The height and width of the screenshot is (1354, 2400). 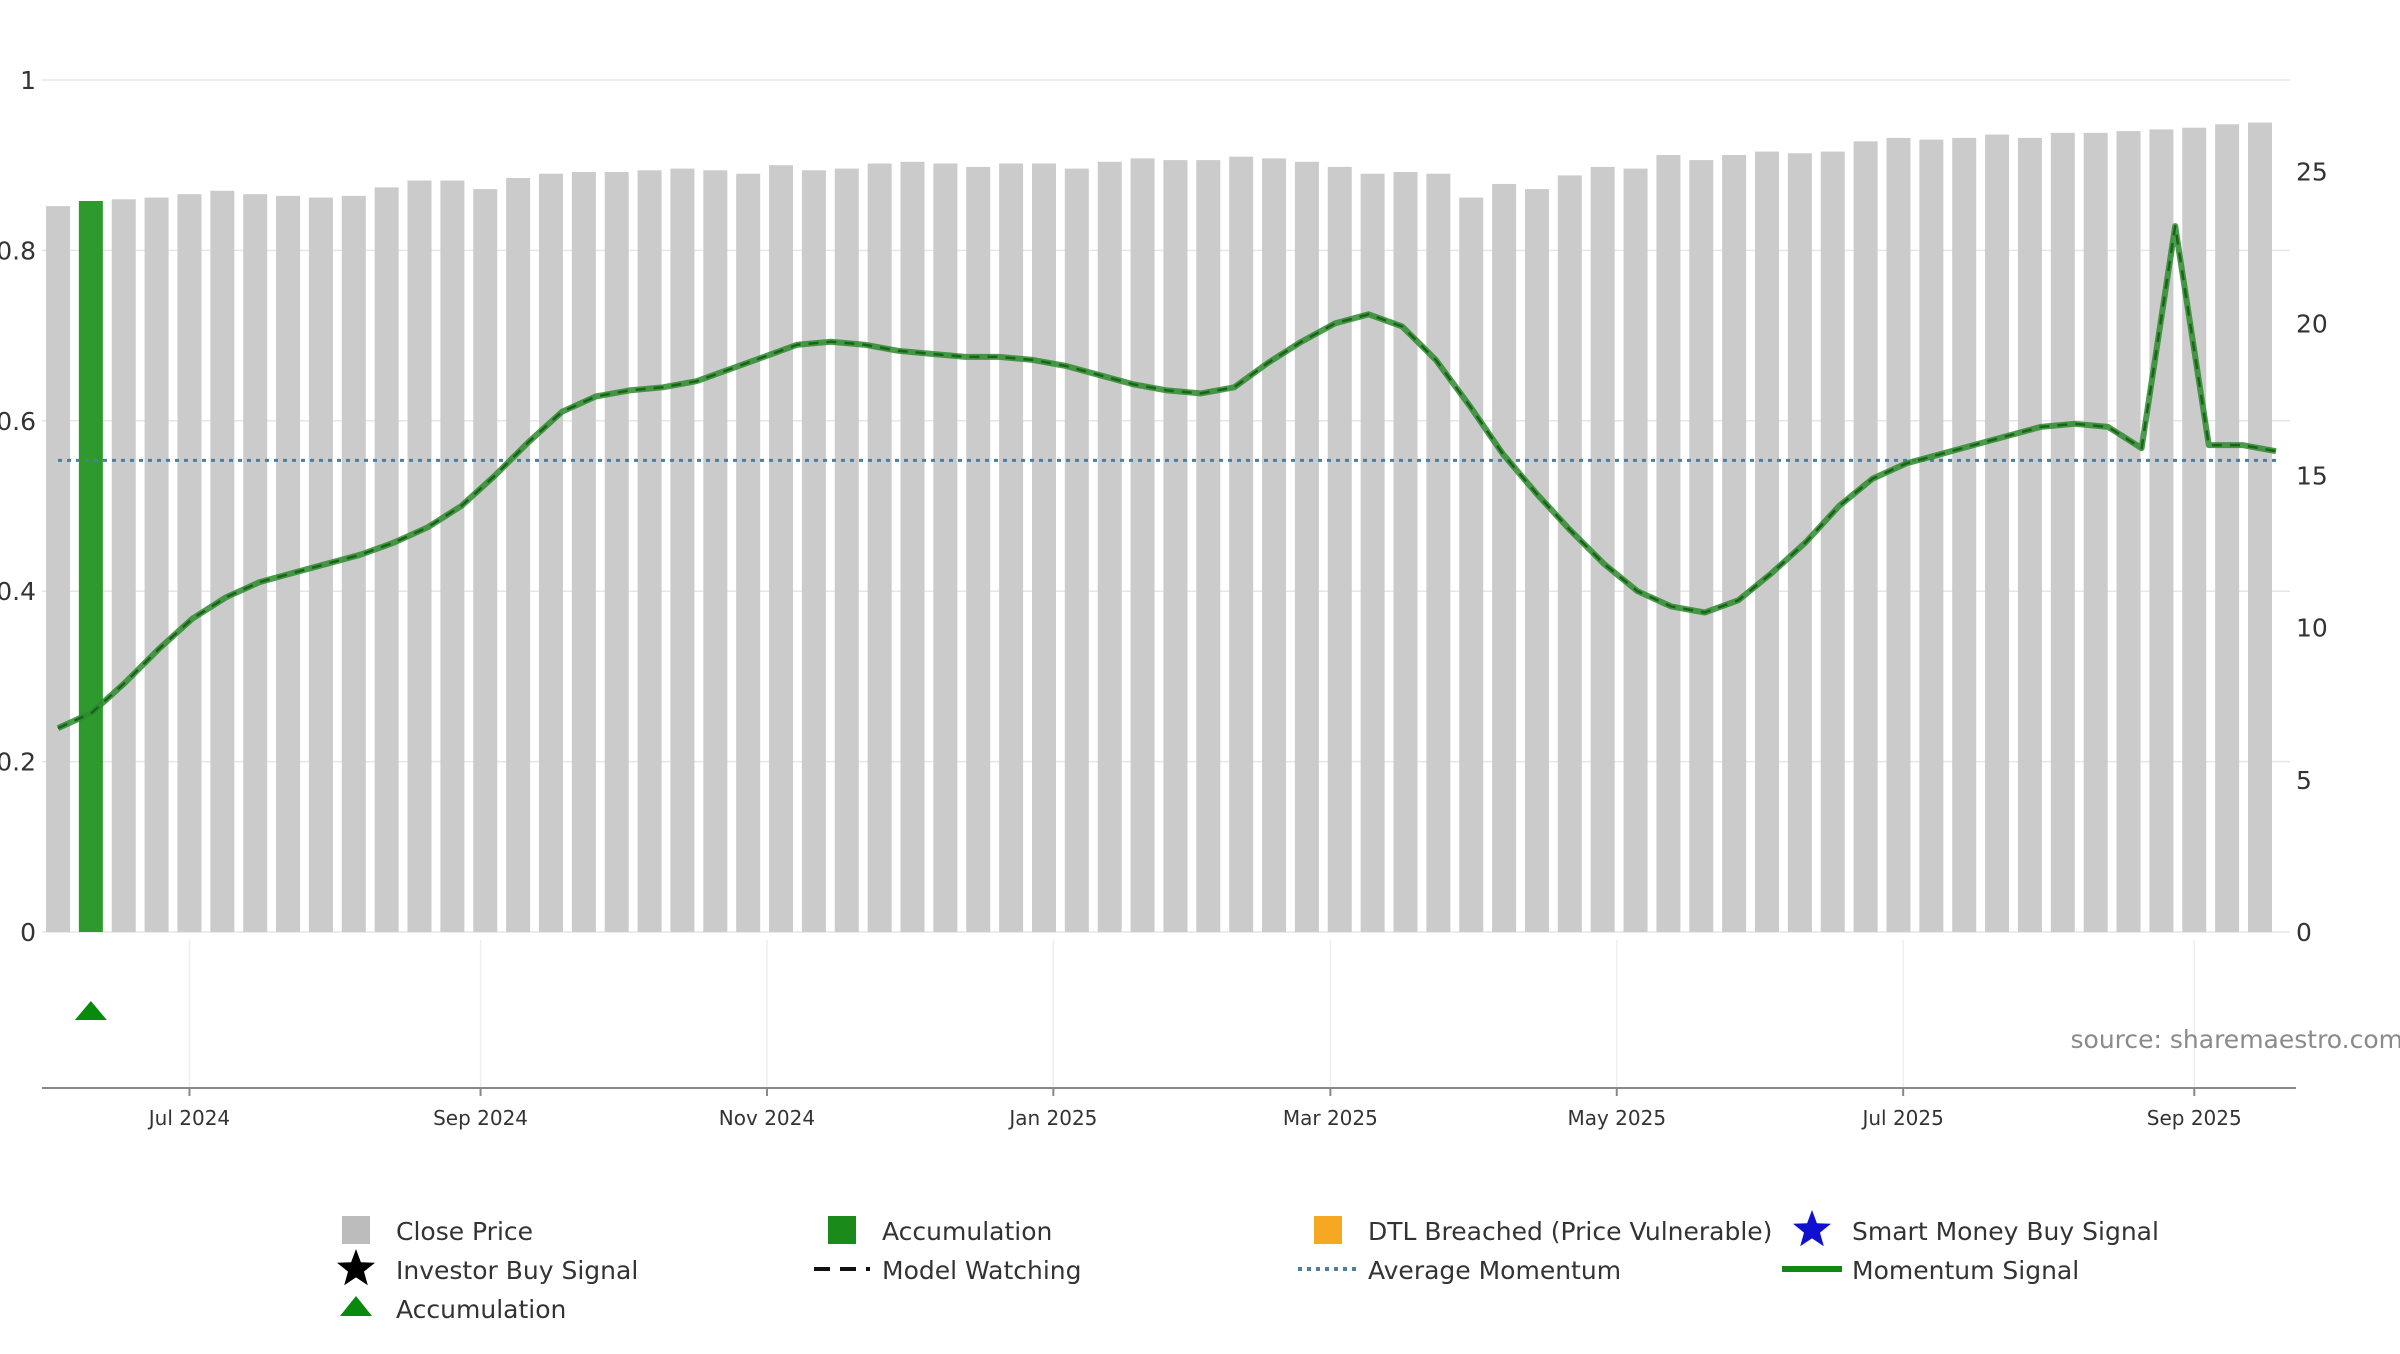 What do you see at coordinates (2312, 476) in the screenshot?
I see `y2-tick-label: 15` at bounding box center [2312, 476].